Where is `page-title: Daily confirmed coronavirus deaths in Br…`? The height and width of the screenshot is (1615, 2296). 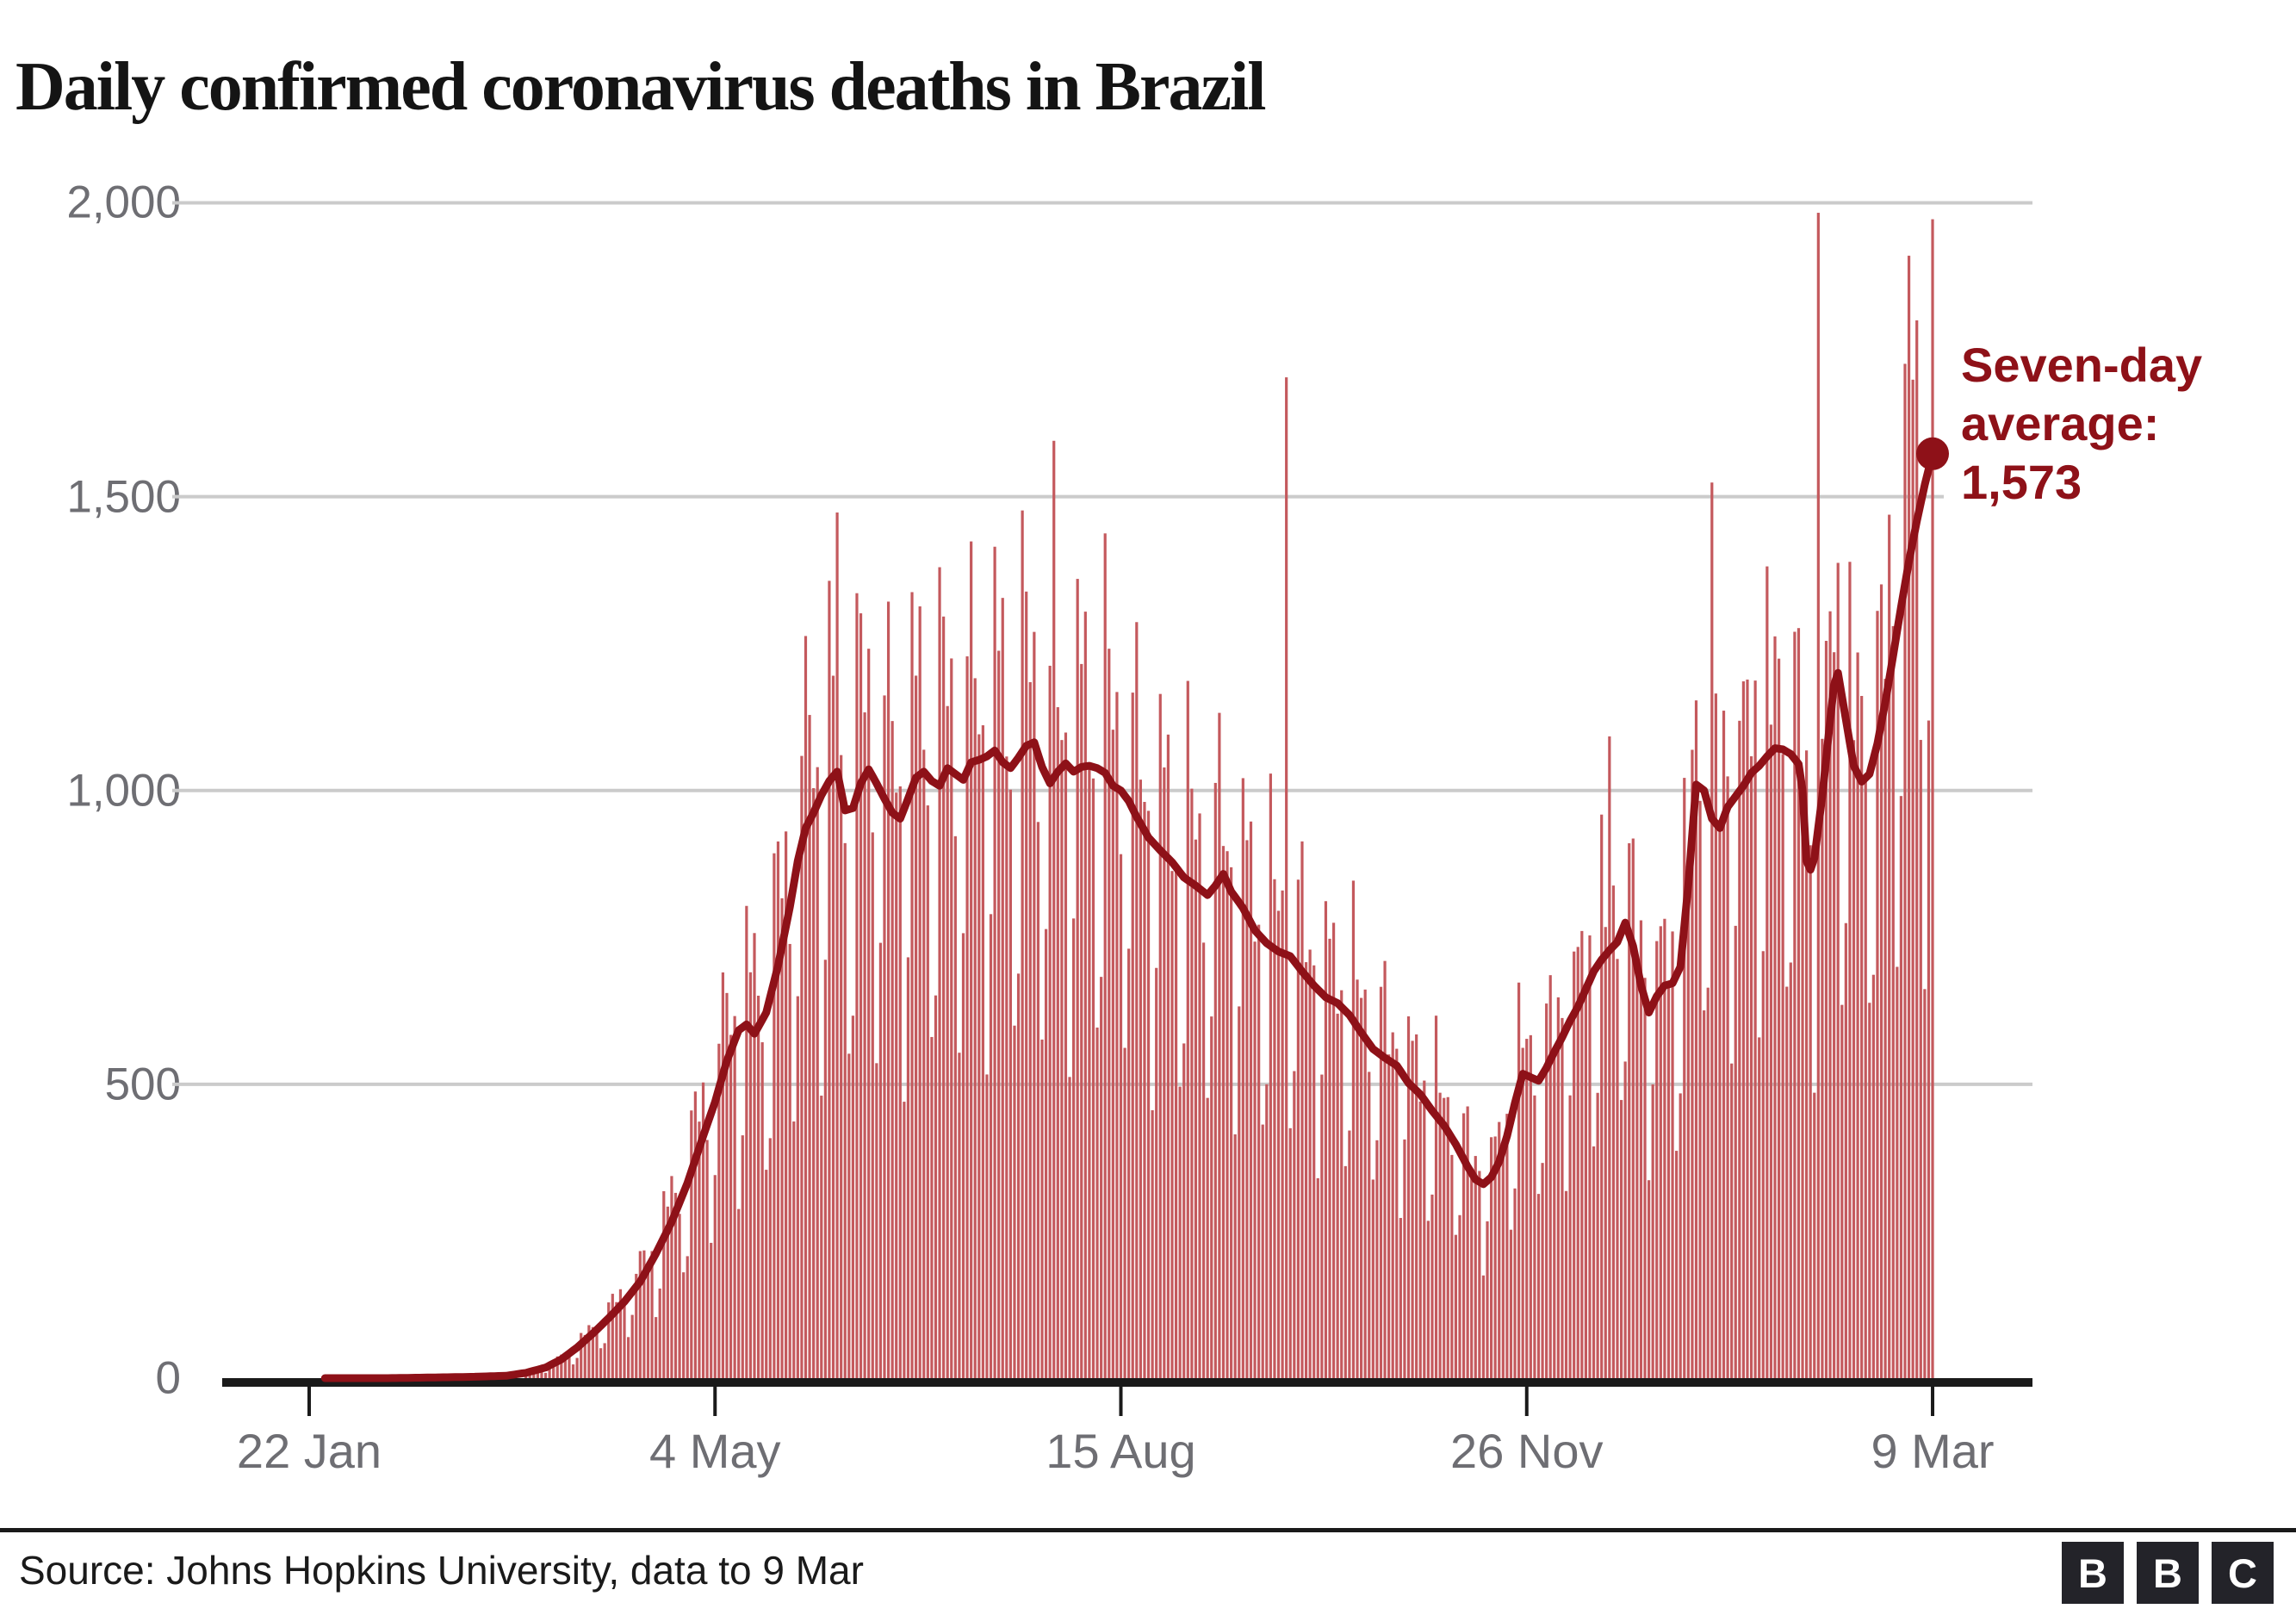
page-title: Daily confirmed coronavirus deaths in Br… is located at coordinates (641, 86).